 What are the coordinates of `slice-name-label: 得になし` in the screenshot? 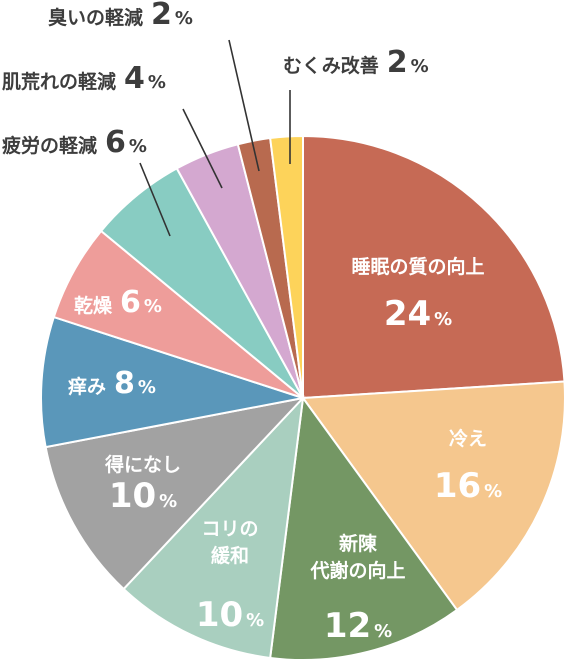 It's located at (142, 464).